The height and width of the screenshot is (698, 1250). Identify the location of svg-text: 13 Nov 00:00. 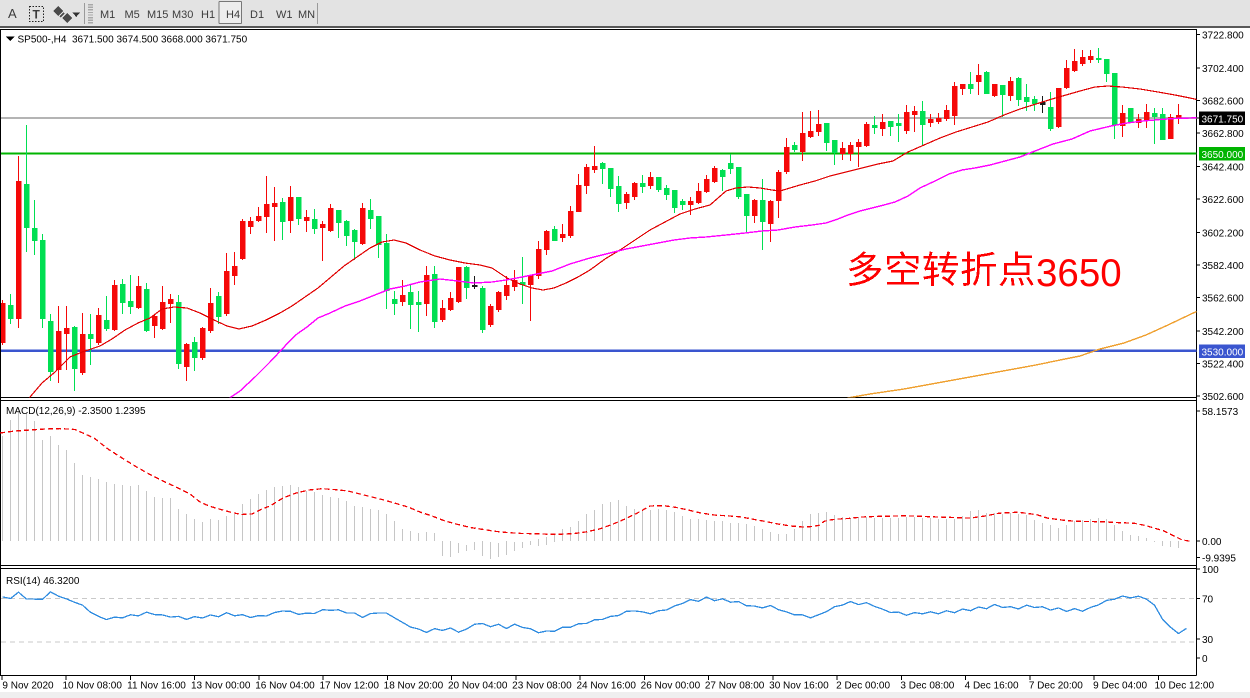
(221, 686).